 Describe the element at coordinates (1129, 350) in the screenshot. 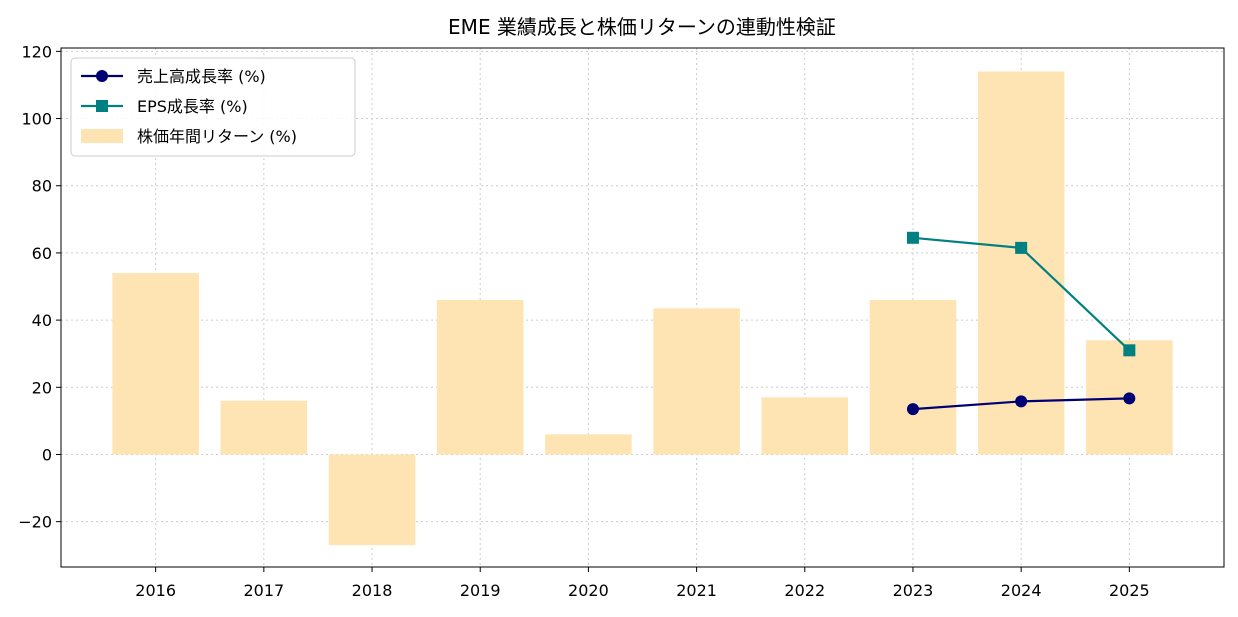

I see `series-1-point-2025` at that location.